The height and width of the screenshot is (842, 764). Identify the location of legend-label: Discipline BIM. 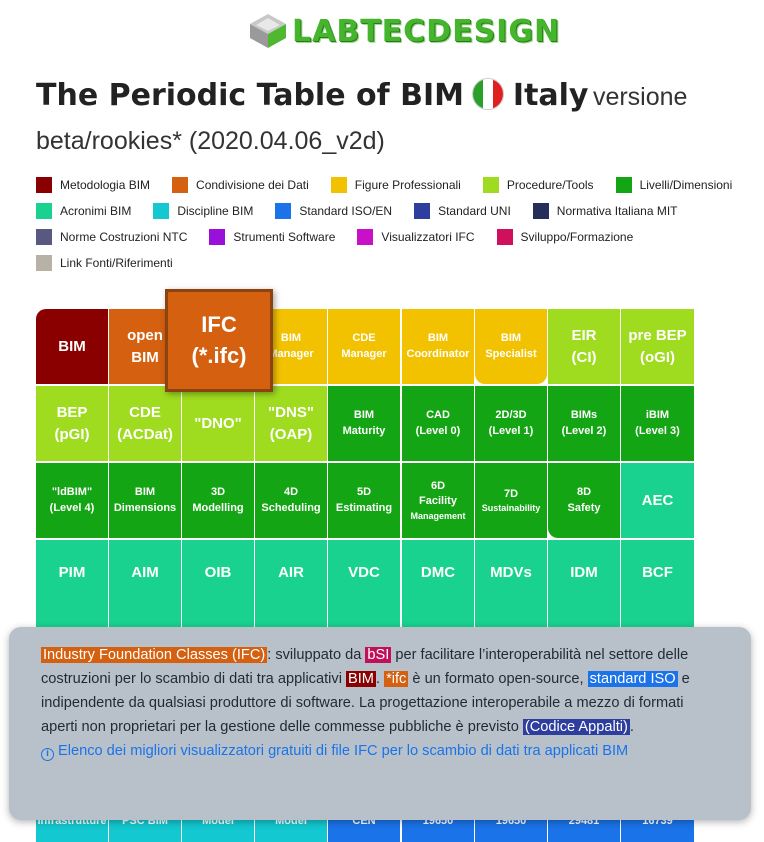
(215, 211).